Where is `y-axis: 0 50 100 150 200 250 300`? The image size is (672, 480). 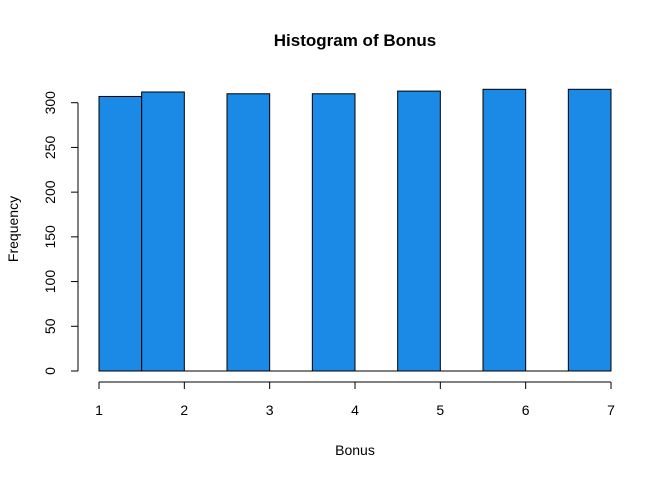 y-axis: 0 50 100 150 200 250 300 is located at coordinates (60, 233).